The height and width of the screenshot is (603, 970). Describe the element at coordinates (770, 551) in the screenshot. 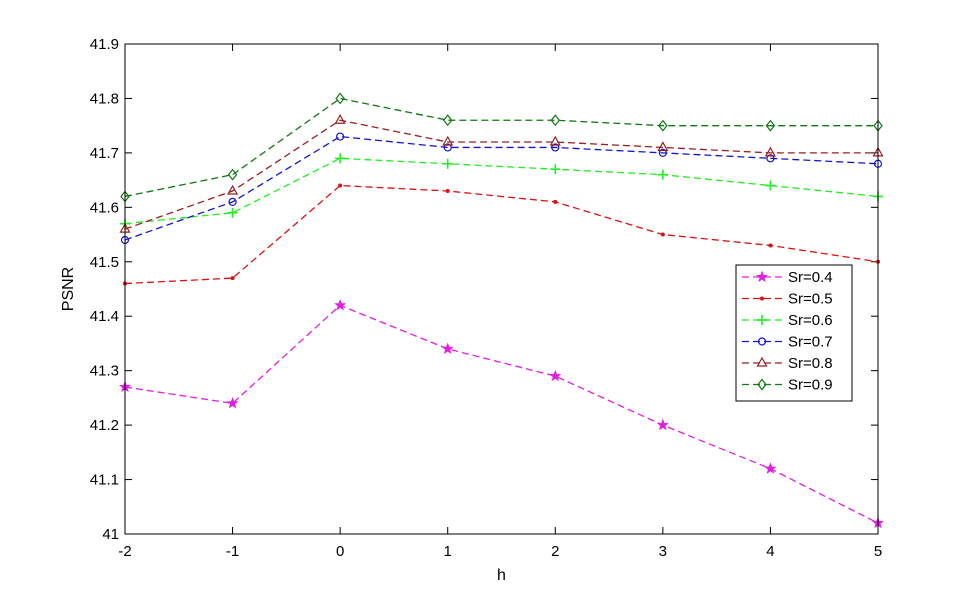

I see `x-tick-label: 4` at that location.